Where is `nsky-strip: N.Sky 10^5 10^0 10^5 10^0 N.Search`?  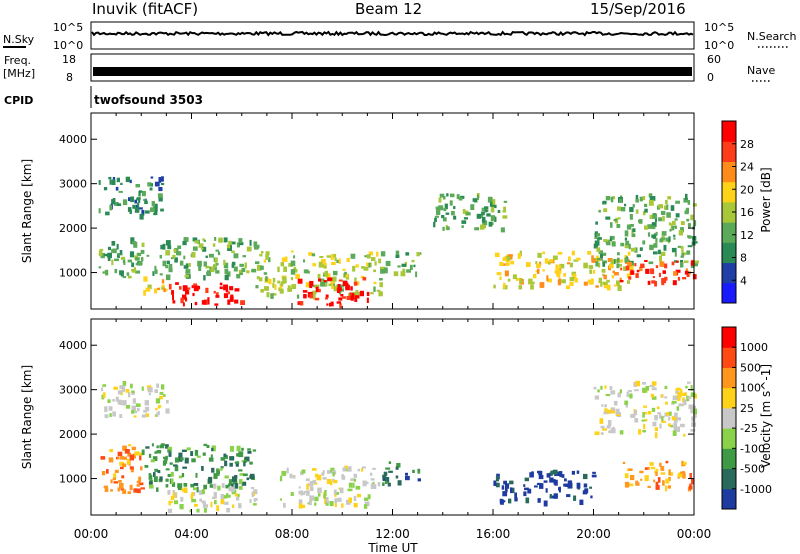 nsky-strip: N.Sky 10^5 10^0 10^5 10^0 N.Search is located at coordinates (400, 36).